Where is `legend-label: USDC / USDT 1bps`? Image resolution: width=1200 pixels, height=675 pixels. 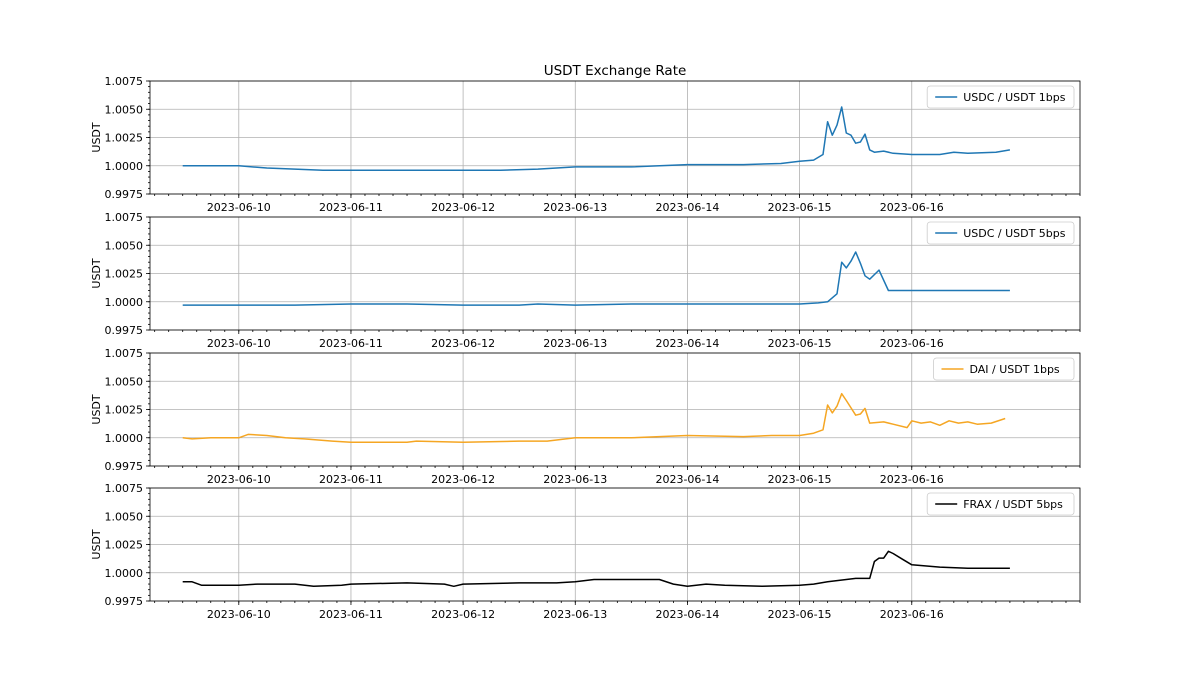
legend-label: USDC / USDT 1bps is located at coordinates (1014, 97).